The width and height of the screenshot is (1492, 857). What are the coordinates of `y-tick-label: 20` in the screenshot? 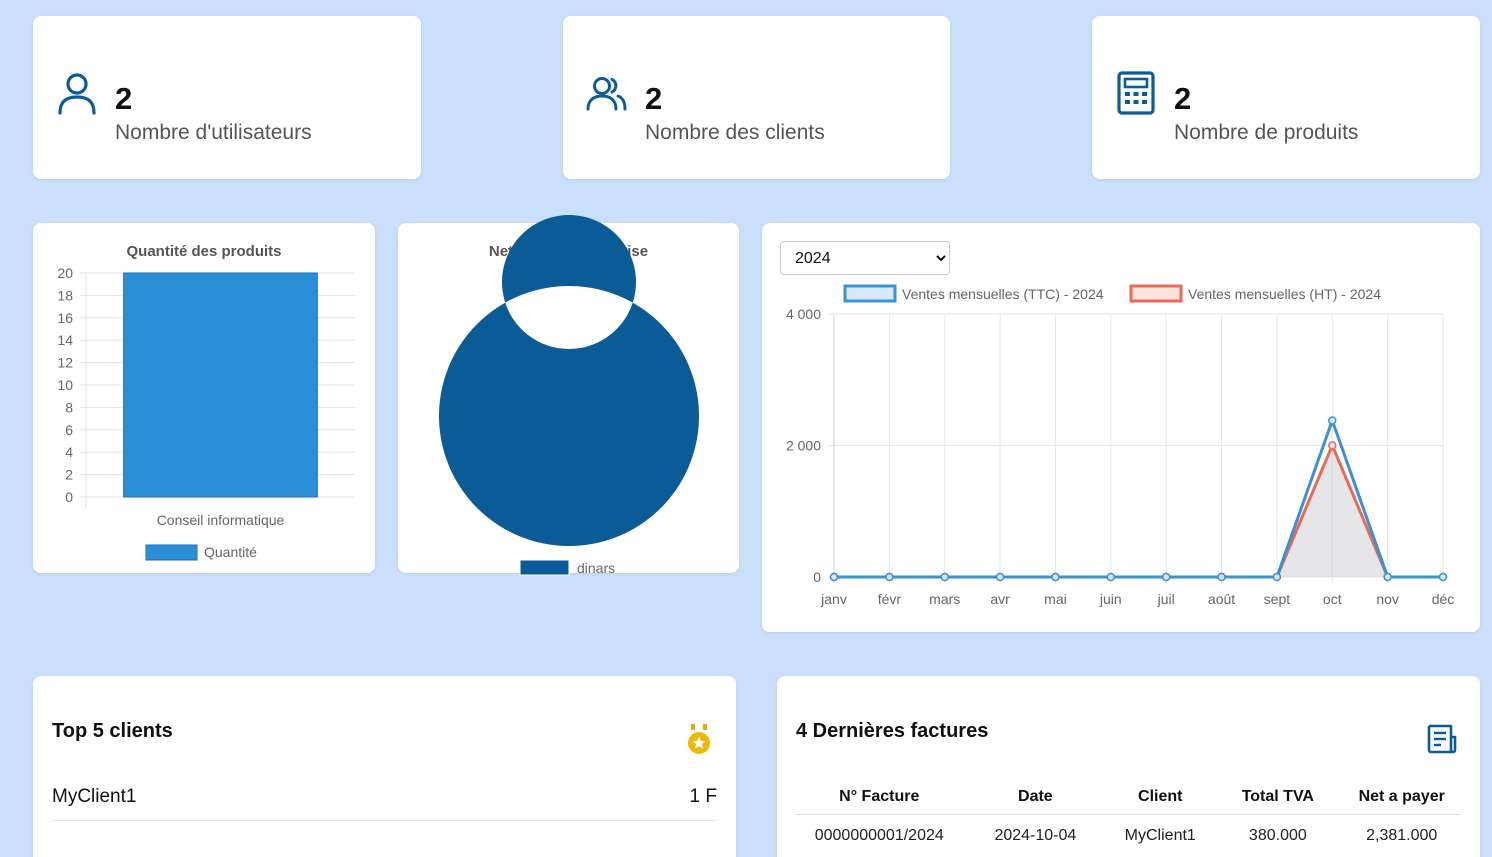 It's located at (65, 273).